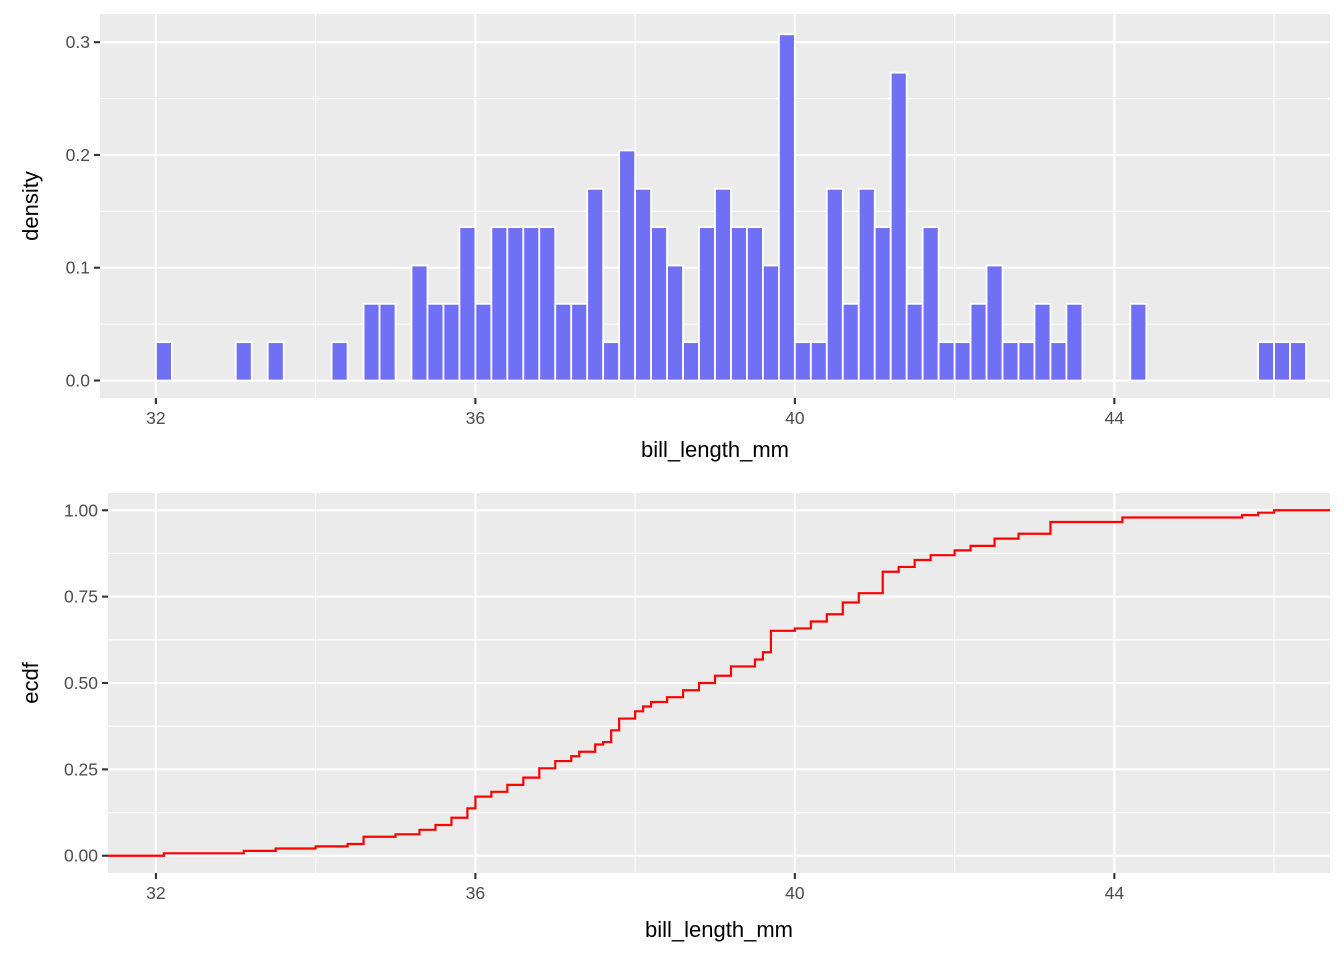 This screenshot has width=1344, height=960. What do you see at coordinates (81, 510) in the screenshot?
I see `y-tick-label: 1.00` at bounding box center [81, 510].